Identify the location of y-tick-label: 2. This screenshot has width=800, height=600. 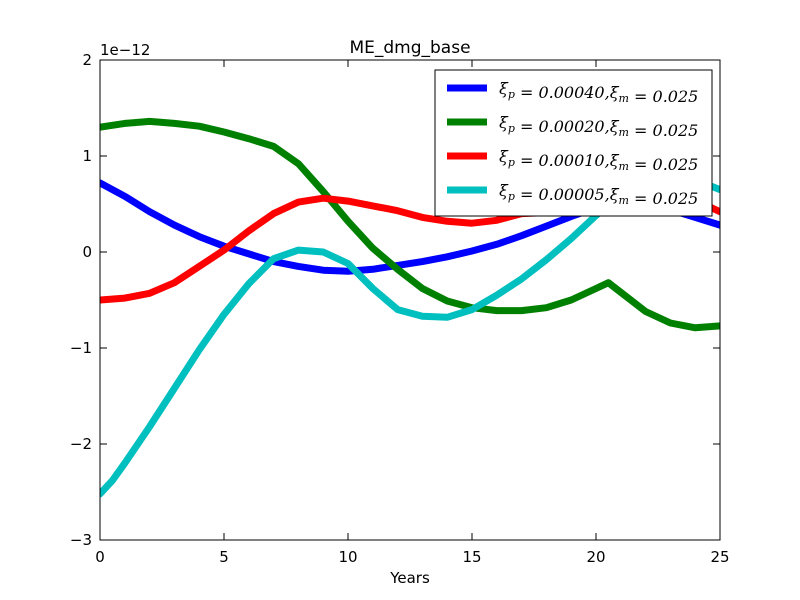
(87, 60).